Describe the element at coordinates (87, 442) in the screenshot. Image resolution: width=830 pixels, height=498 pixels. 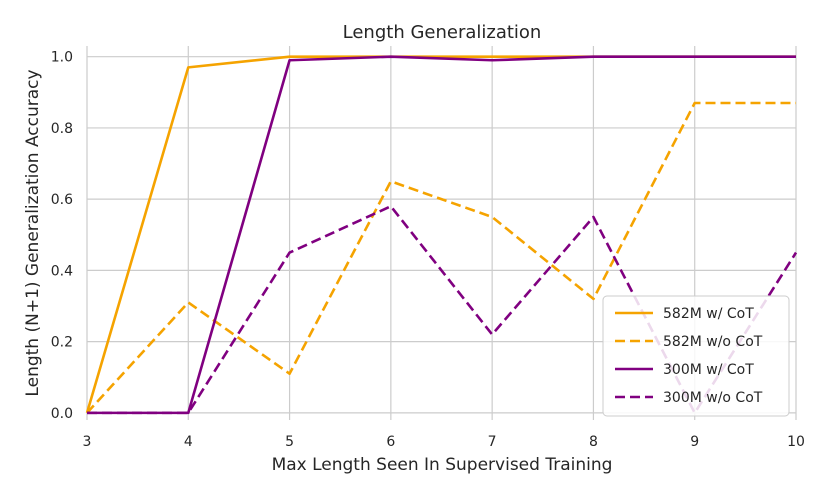
I see `x-tick-label: 3` at that location.